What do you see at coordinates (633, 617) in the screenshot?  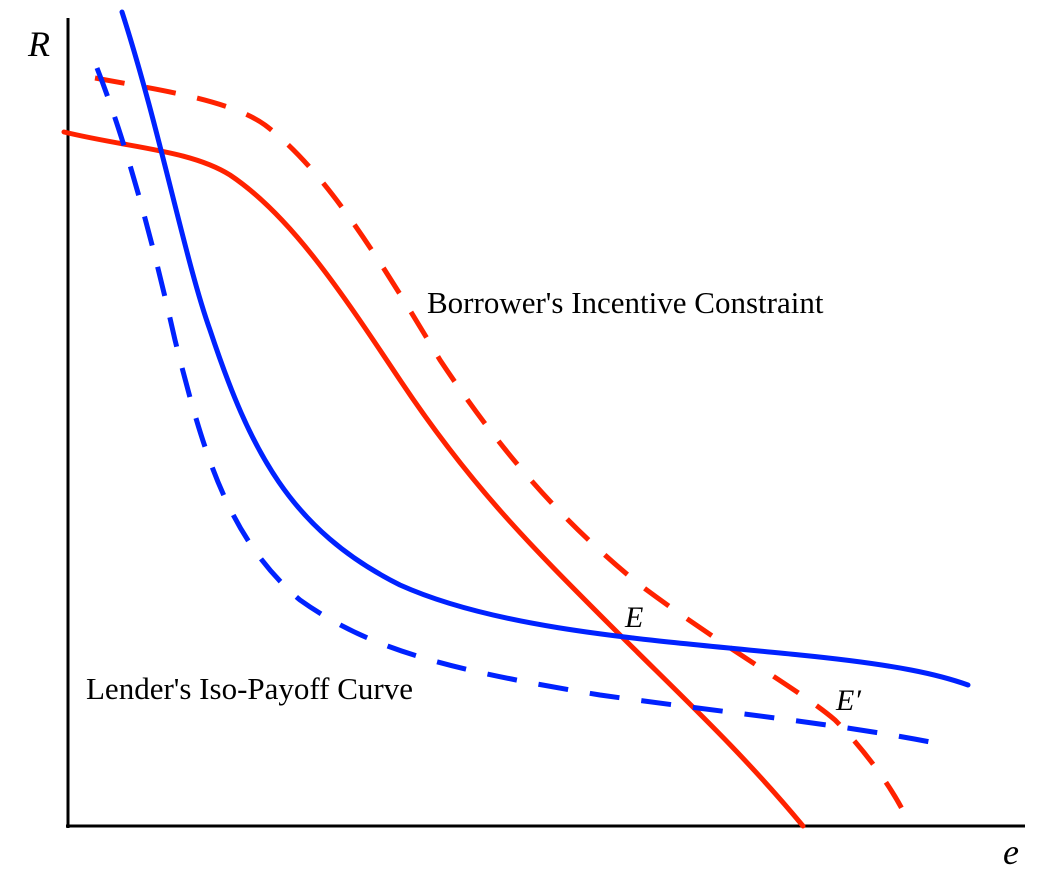 I see `equilibrium-point-label: E` at bounding box center [633, 617].